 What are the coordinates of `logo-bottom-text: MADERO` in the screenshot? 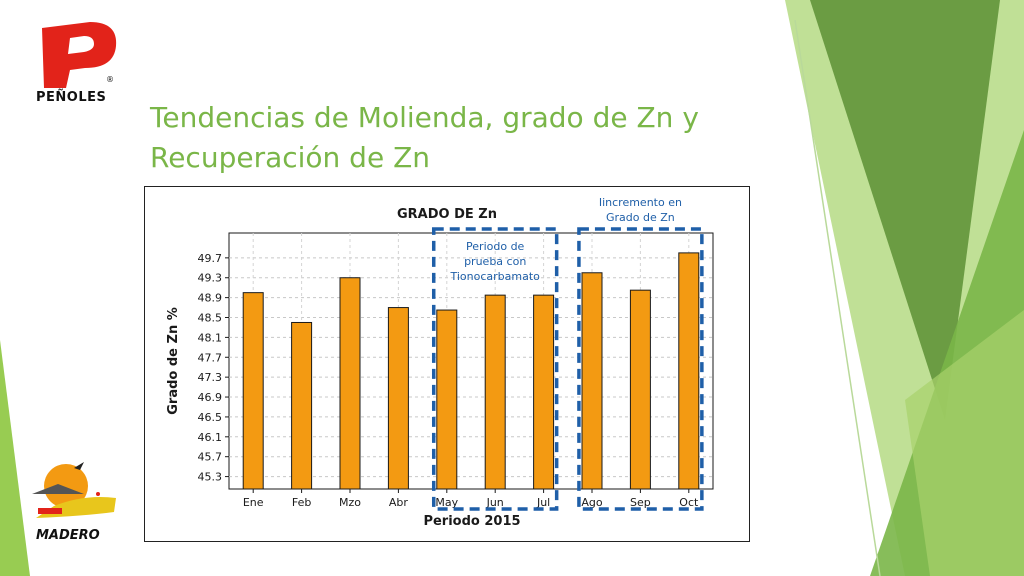 It's located at (68, 535).